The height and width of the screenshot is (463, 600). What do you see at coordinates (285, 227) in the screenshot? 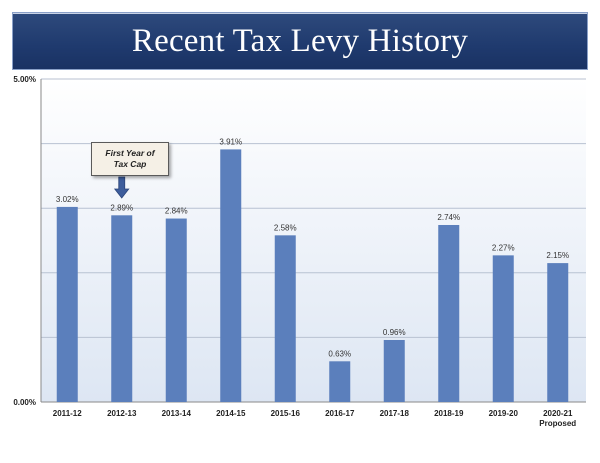
I see `data-label-2015-16: 2.58%` at bounding box center [285, 227].